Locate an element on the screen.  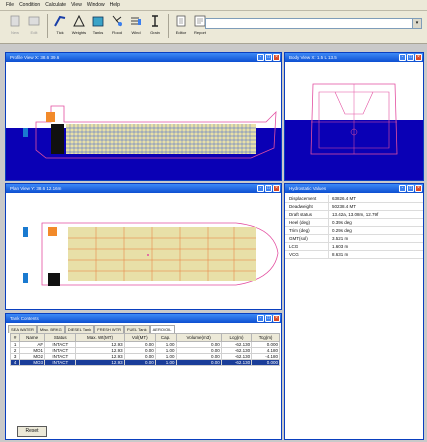
plan-view-titlebar: Plan View Y: 38.6 12.16m - □ × is located at coordinates (143, 188).